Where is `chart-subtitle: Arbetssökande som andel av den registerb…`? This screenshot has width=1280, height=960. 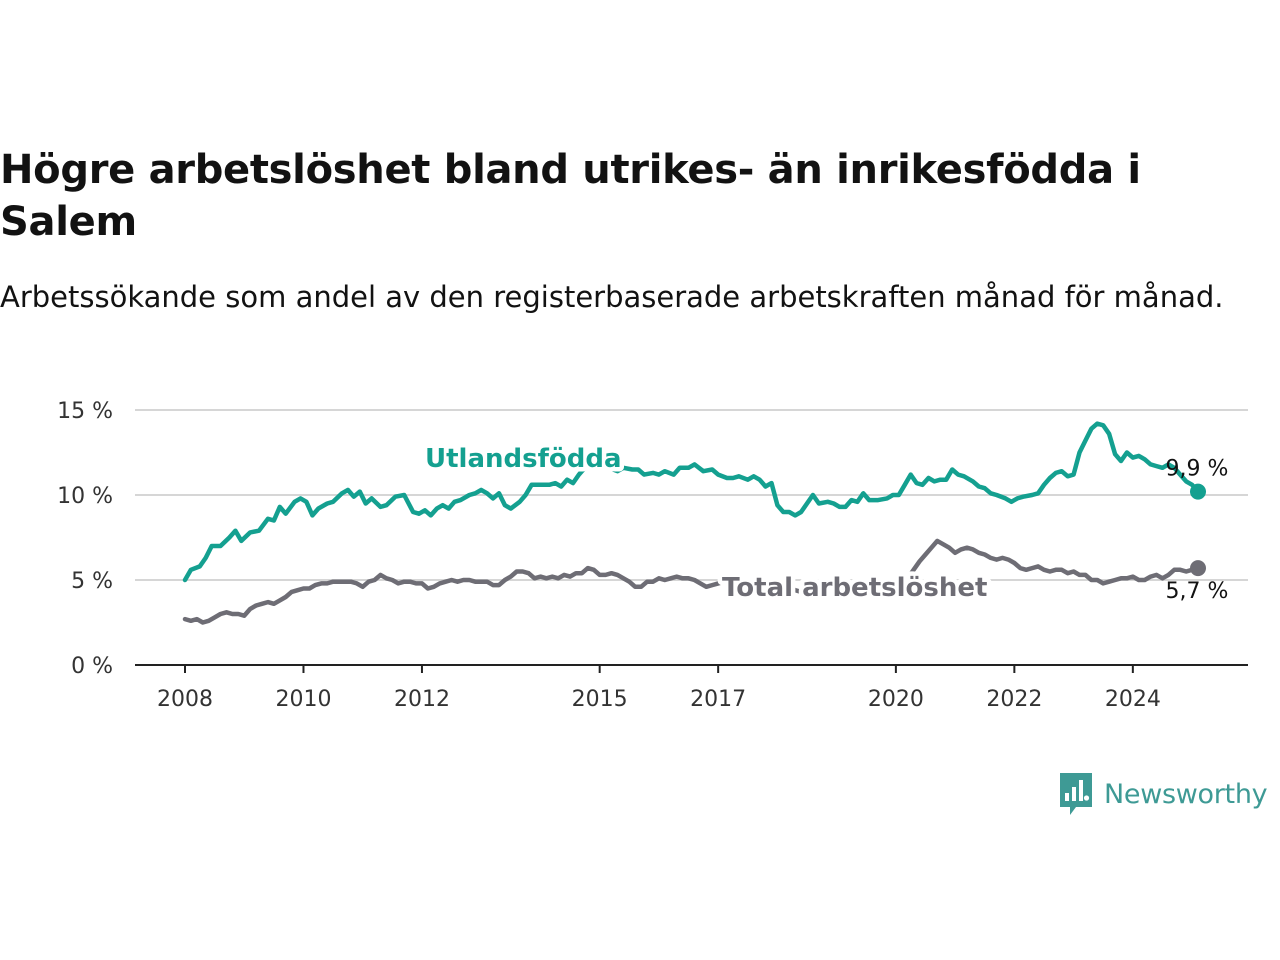 chart-subtitle: Arbetssökande som andel av den registerb… is located at coordinates (612, 297).